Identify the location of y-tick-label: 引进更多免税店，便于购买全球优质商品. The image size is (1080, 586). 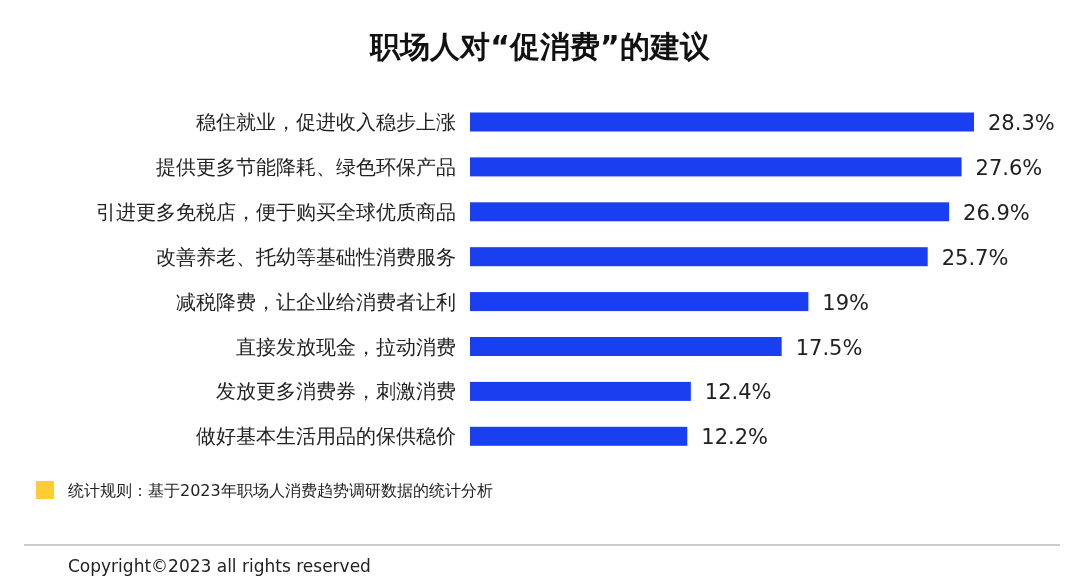
(276, 211).